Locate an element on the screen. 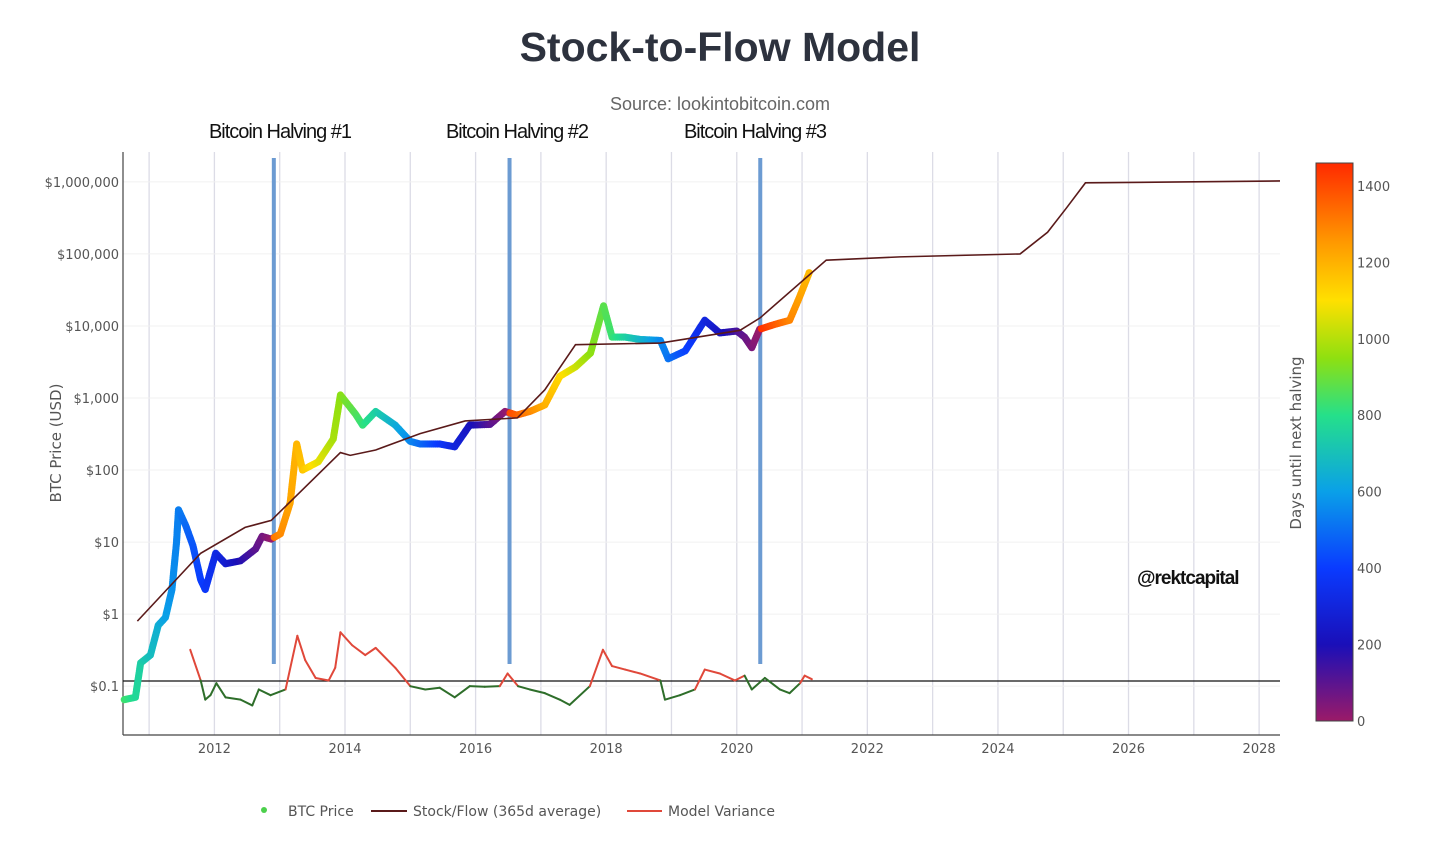  x-tick-label: 2028 is located at coordinates (1259, 749).